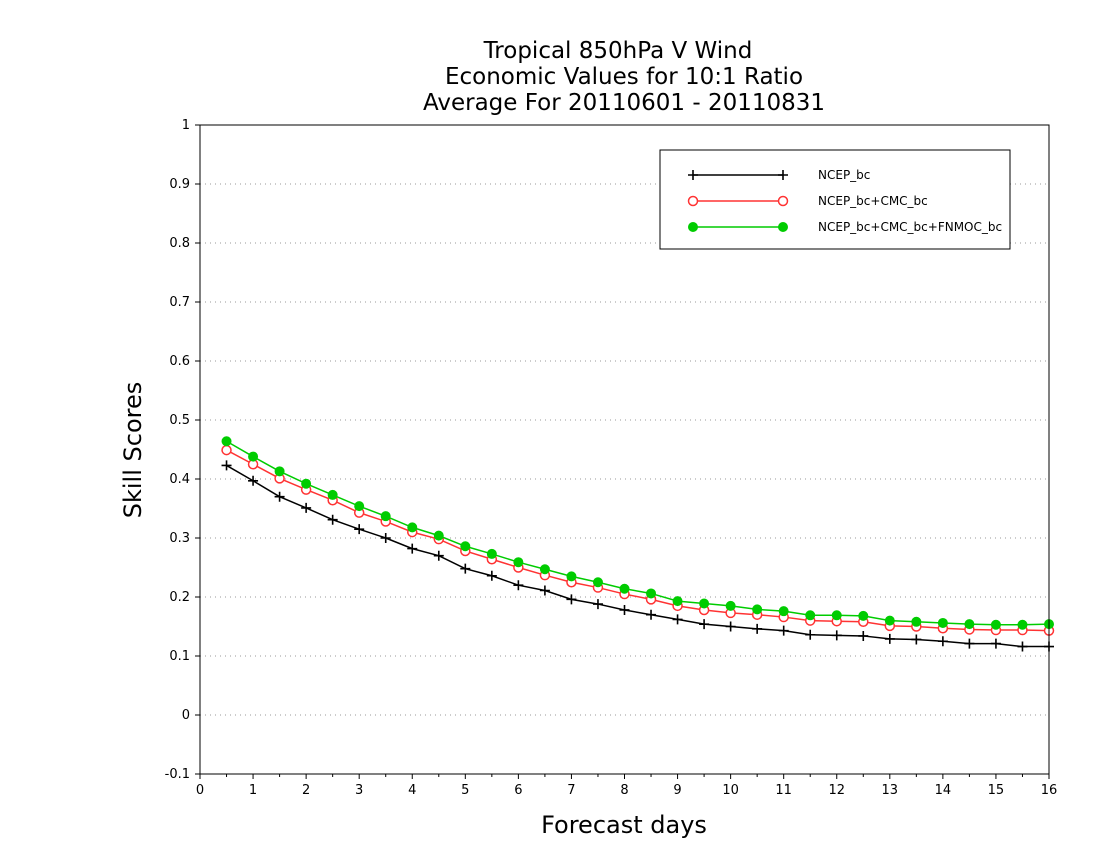 This screenshot has width=1100, height=850. What do you see at coordinates (179, 302) in the screenshot?
I see `y-tick-label: 0.7` at bounding box center [179, 302].